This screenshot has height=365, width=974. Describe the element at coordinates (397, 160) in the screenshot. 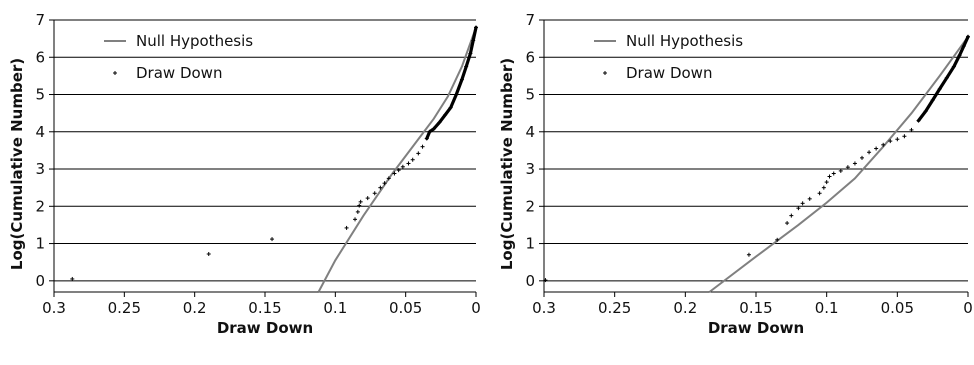

I see `null-hypothesis-line` at that location.